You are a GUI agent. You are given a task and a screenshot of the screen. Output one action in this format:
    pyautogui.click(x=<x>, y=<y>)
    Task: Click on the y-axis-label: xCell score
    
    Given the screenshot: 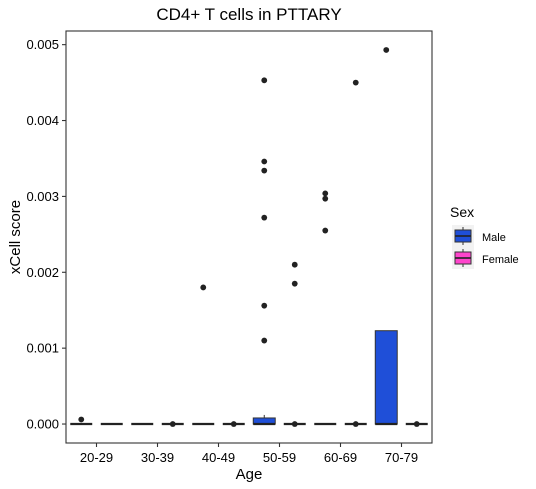 What is the action you would take?
    pyautogui.click(x=15, y=237)
    